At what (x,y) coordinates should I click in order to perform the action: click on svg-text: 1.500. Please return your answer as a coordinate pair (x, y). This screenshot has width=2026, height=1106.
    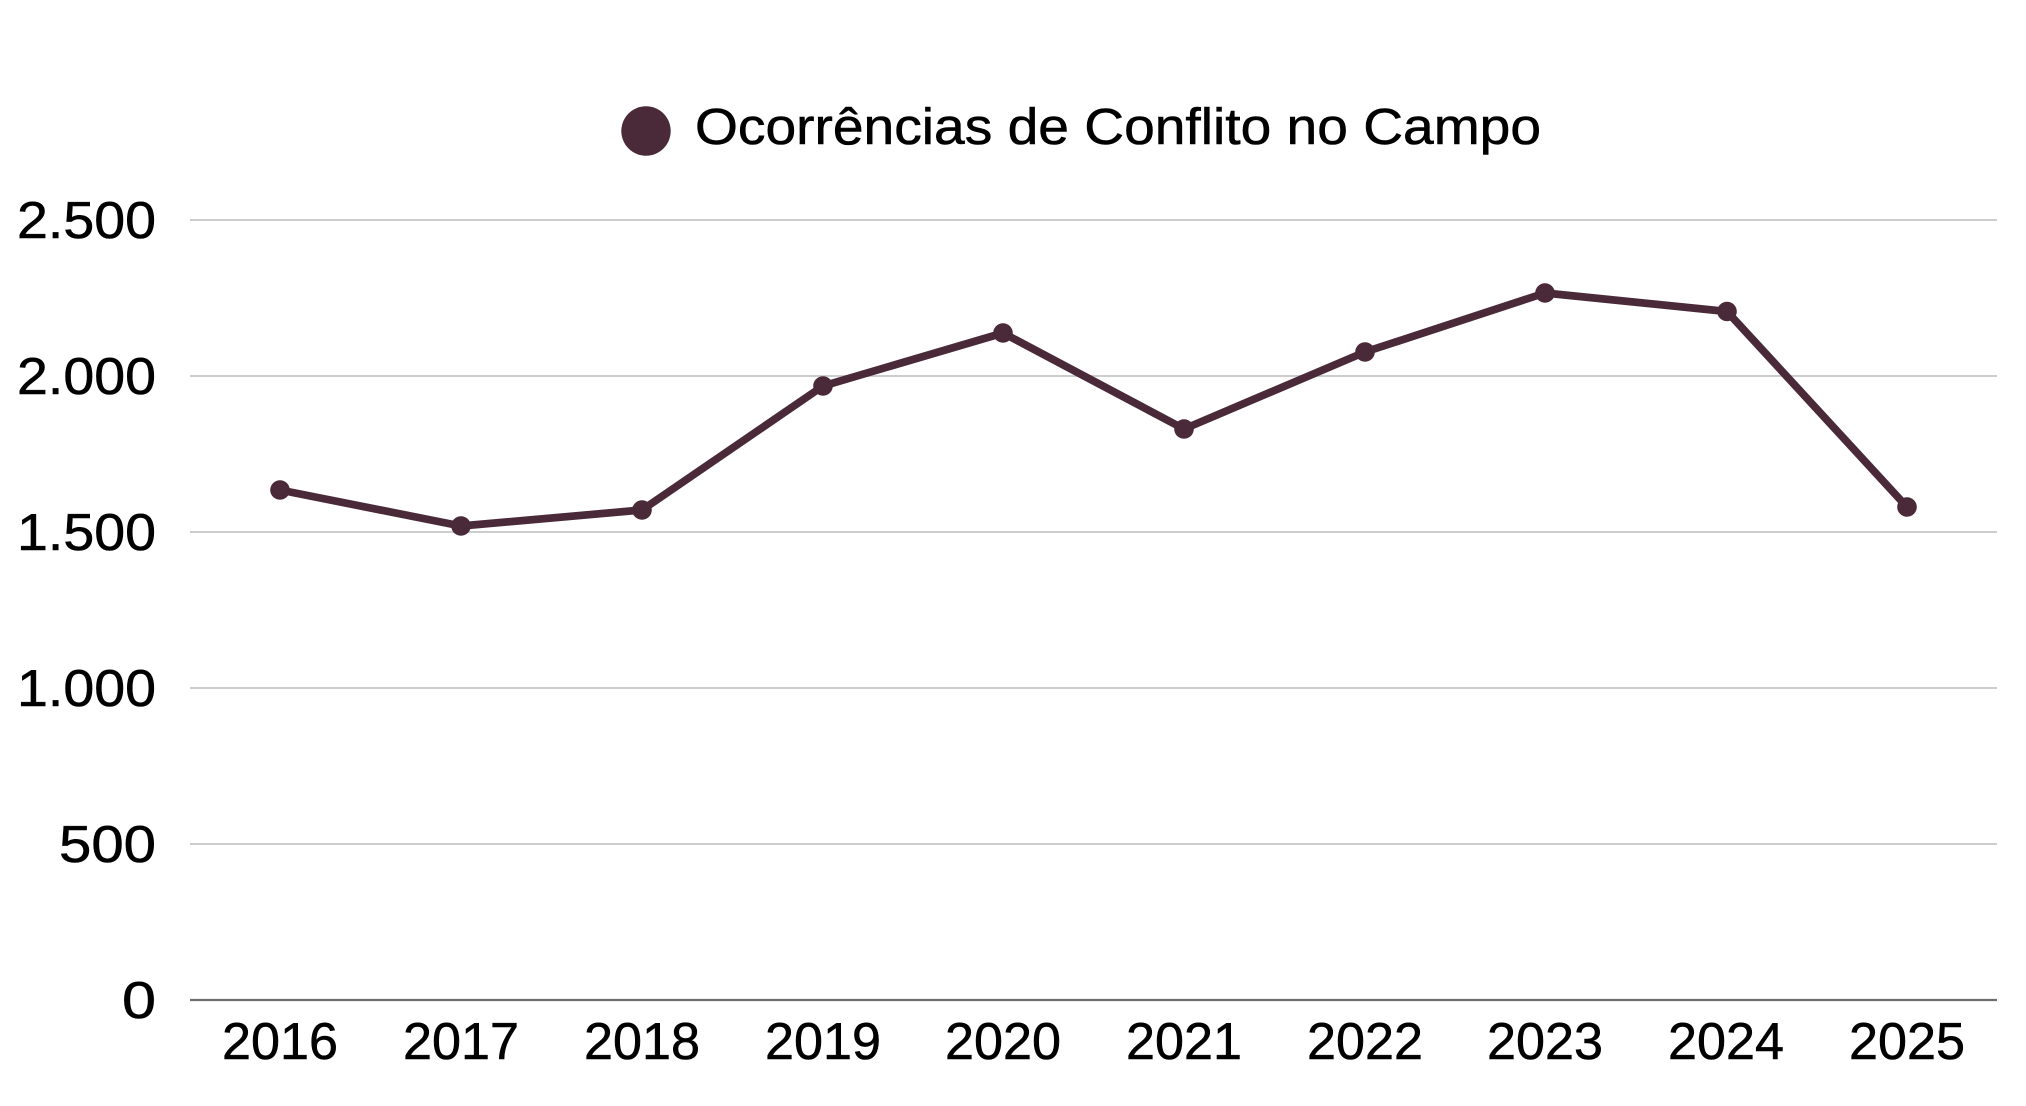
    Looking at the image, I should click on (86, 533).